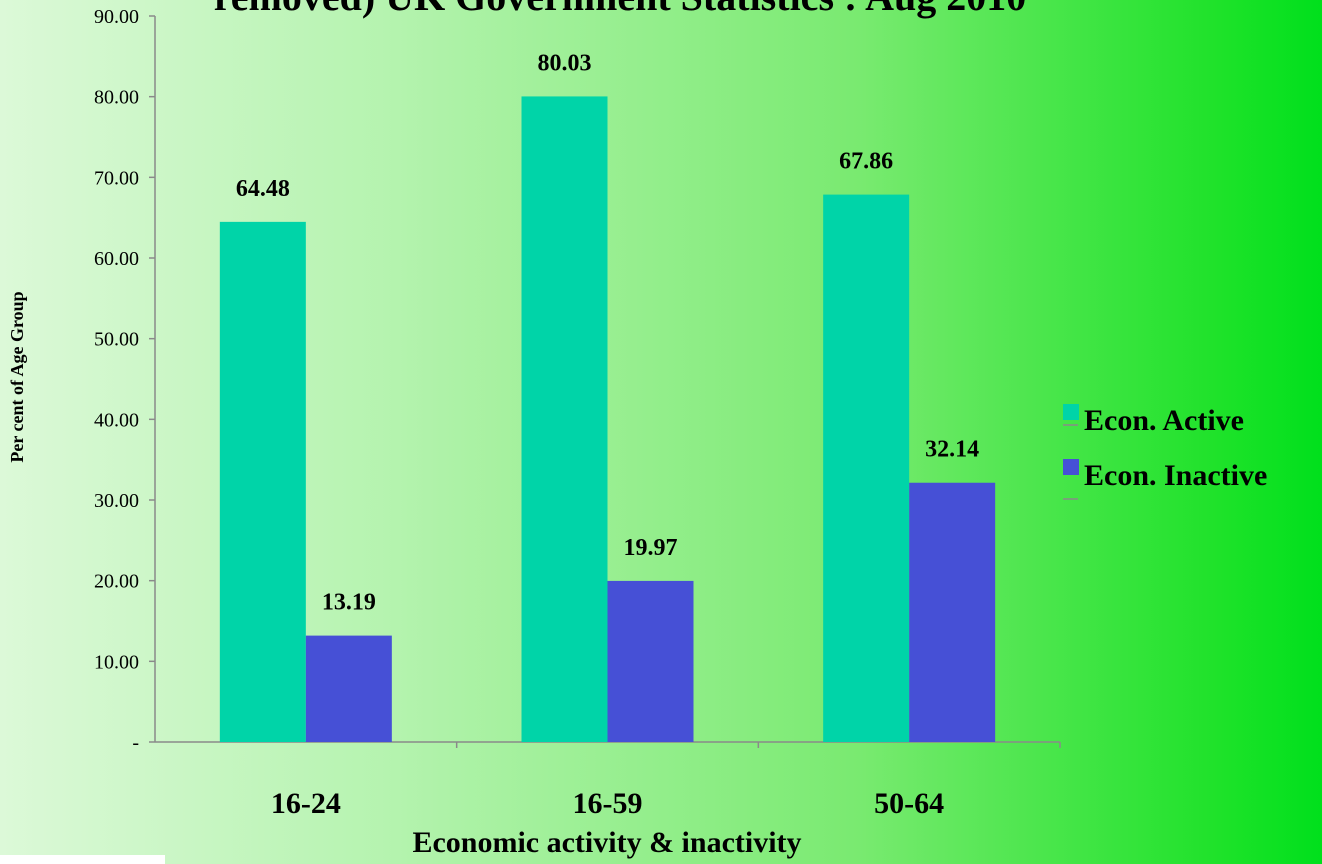 The width and height of the screenshot is (1322, 864). What do you see at coordinates (116, 17) in the screenshot?
I see `y-tick-label: 90.00` at bounding box center [116, 17].